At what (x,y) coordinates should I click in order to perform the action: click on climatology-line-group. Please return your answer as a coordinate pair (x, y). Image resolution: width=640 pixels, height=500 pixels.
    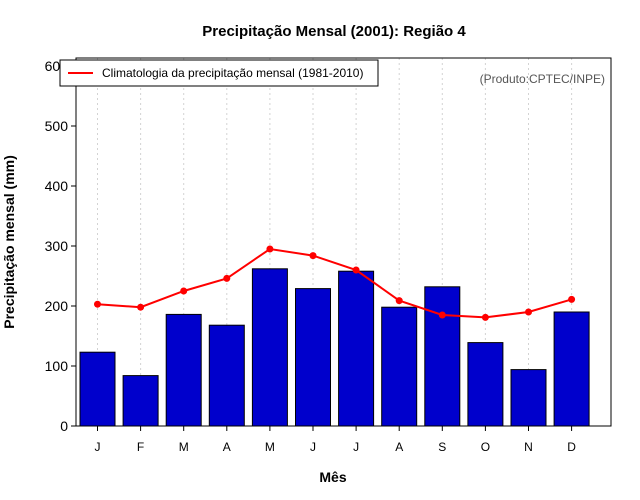
    Looking at the image, I should click on (335, 283).